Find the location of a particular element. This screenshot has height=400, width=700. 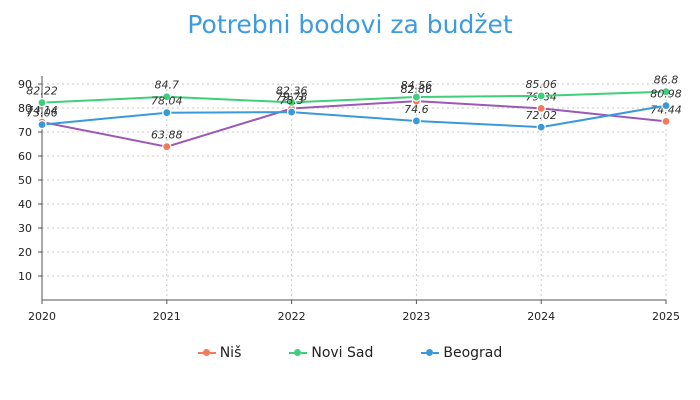

data-label-beograd: 80.98 is located at coordinates (666, 94).